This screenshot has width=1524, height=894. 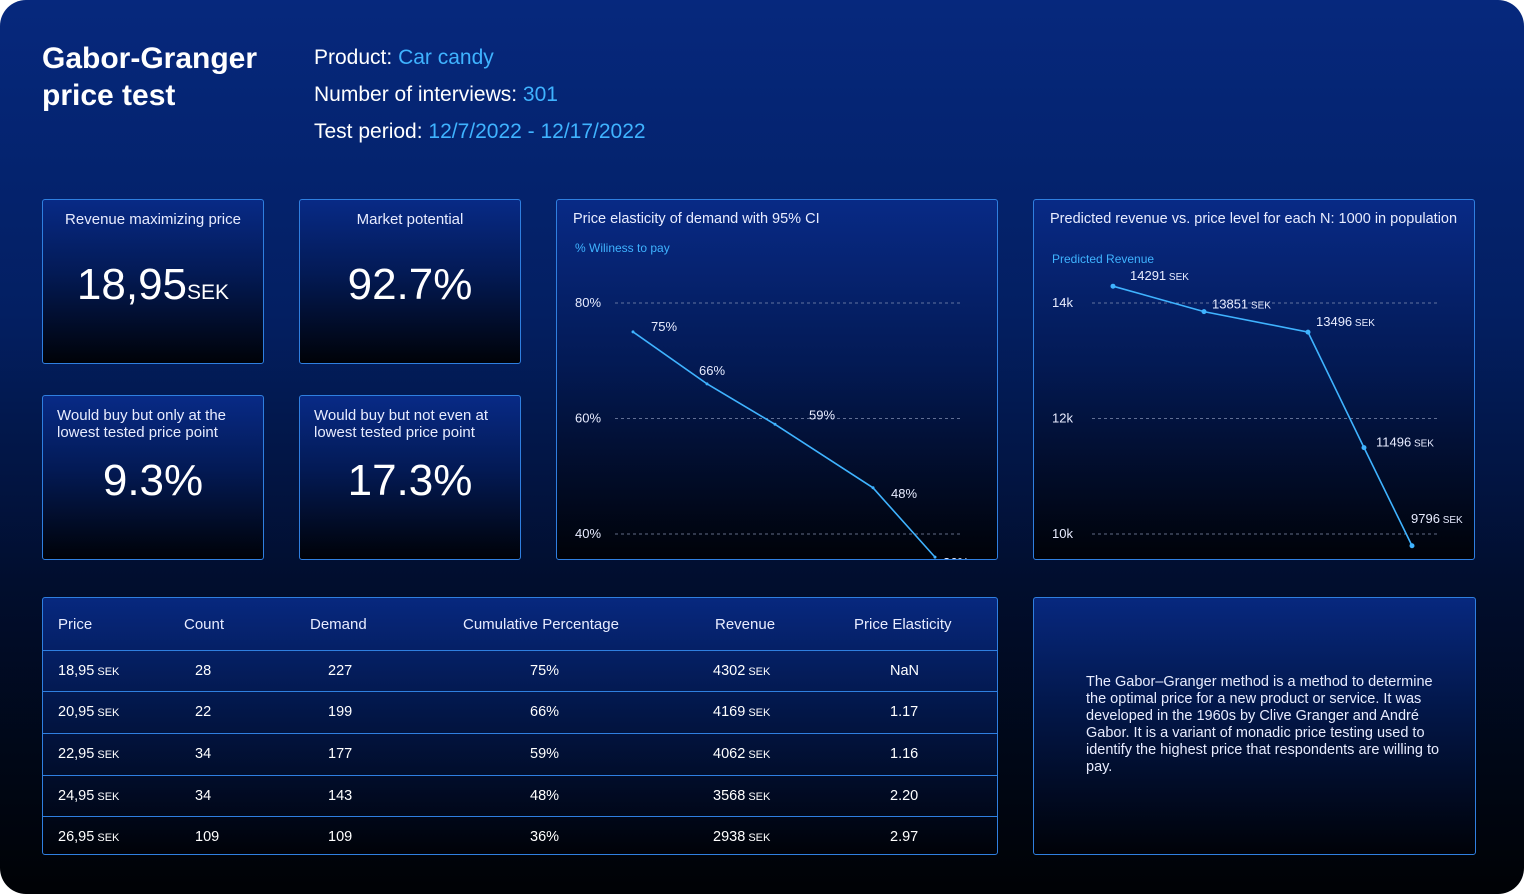 I want to click on period-label: Test period:, so click(x=368, y=131).